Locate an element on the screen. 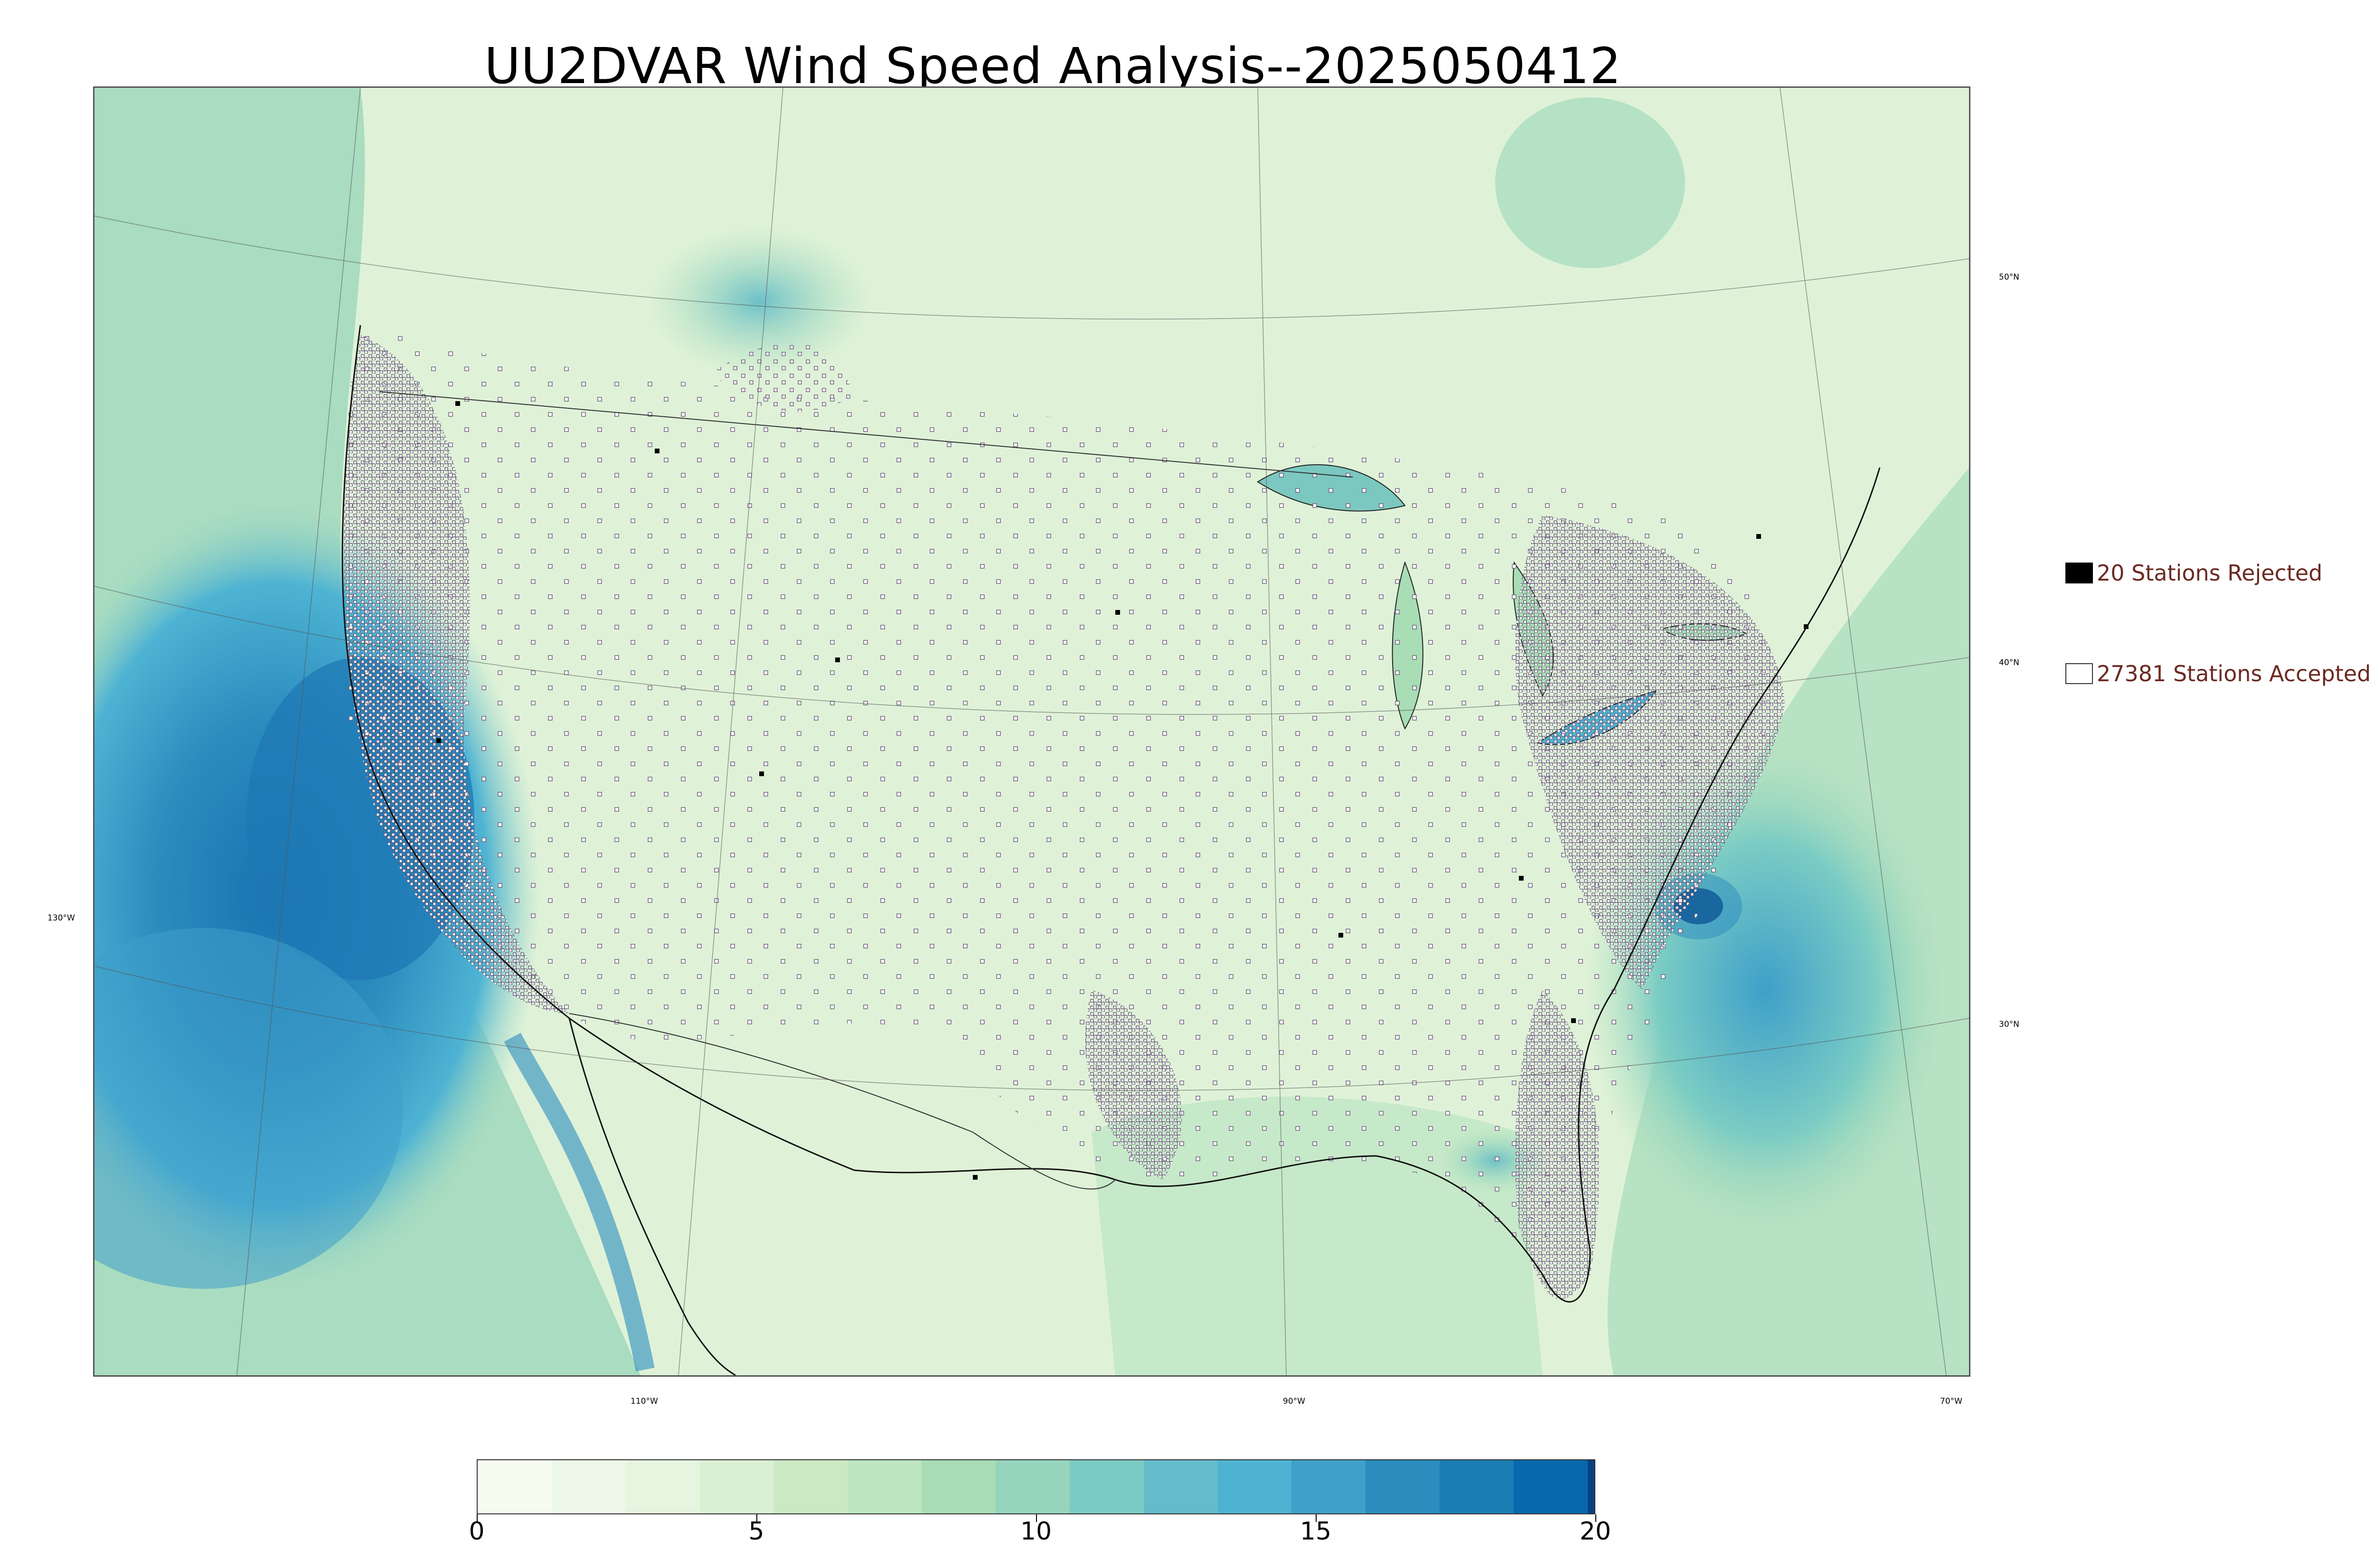 The height and width of the screenshot is (1568, 2374). hudson-bay-field is located at coordinates (1590, 183).